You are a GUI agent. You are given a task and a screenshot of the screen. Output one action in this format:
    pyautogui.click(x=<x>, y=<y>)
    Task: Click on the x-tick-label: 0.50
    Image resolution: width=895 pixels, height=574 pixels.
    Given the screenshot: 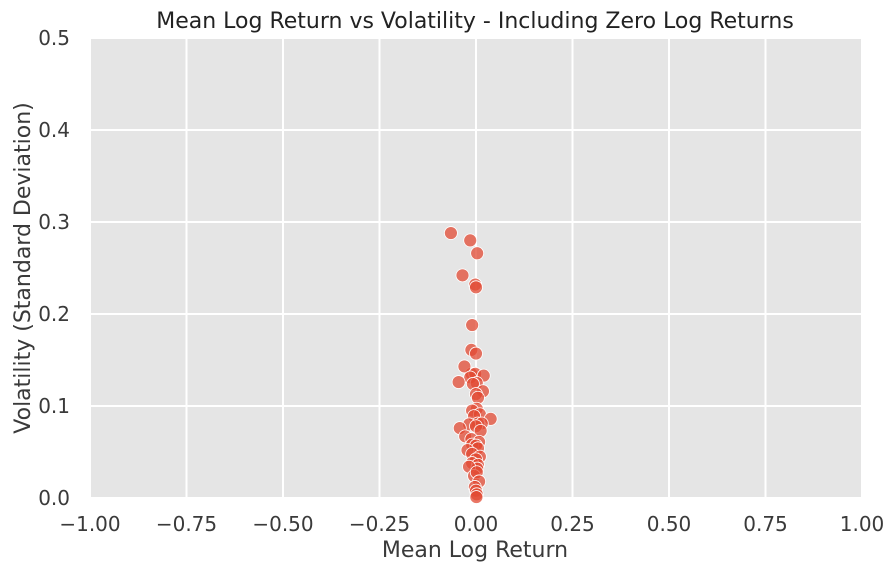 What is the action you would take?
    pyautogui.click(x=669, y=524)
    